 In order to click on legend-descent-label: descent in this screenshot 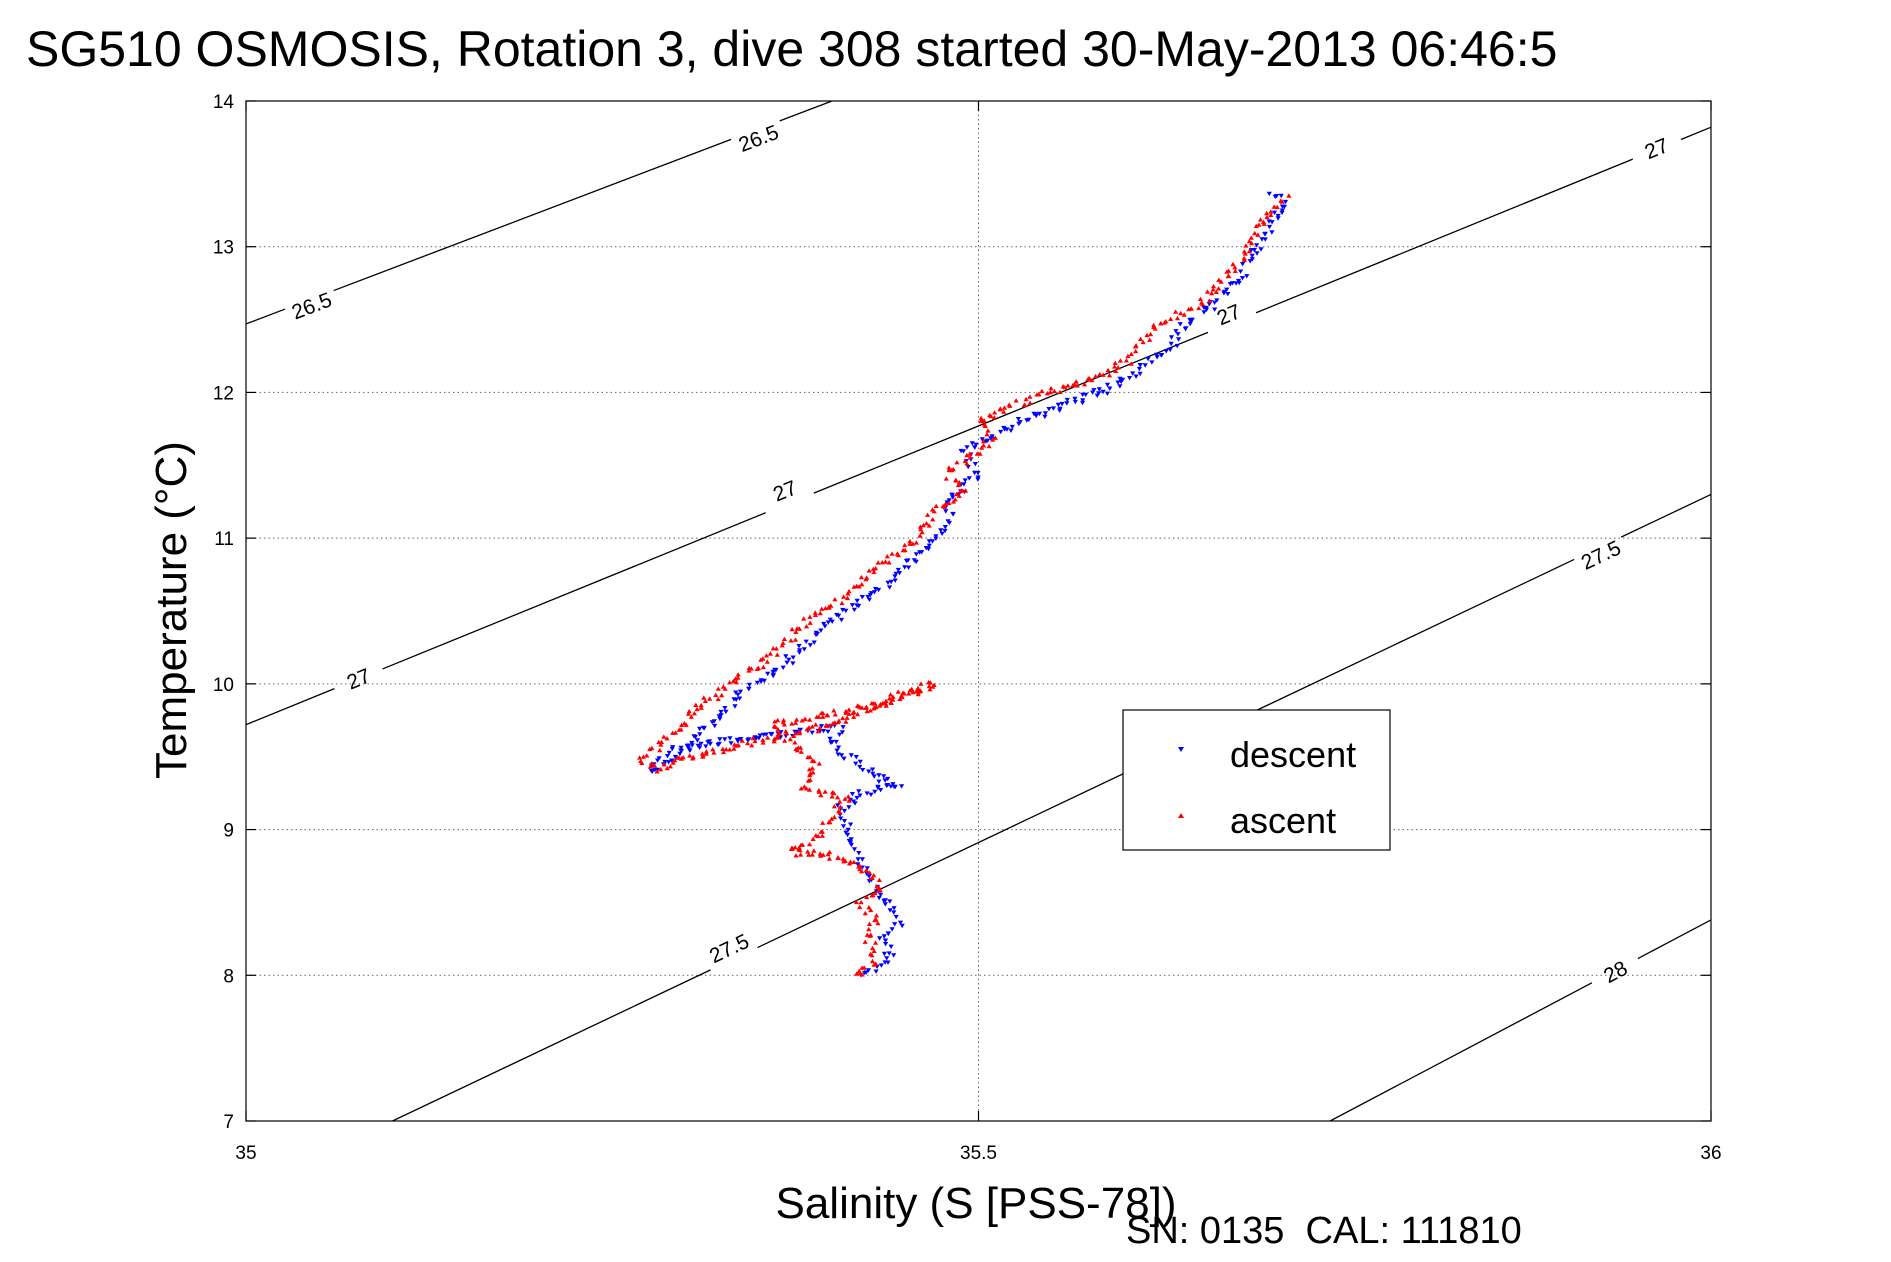, I will do `click(1293, 754)`.